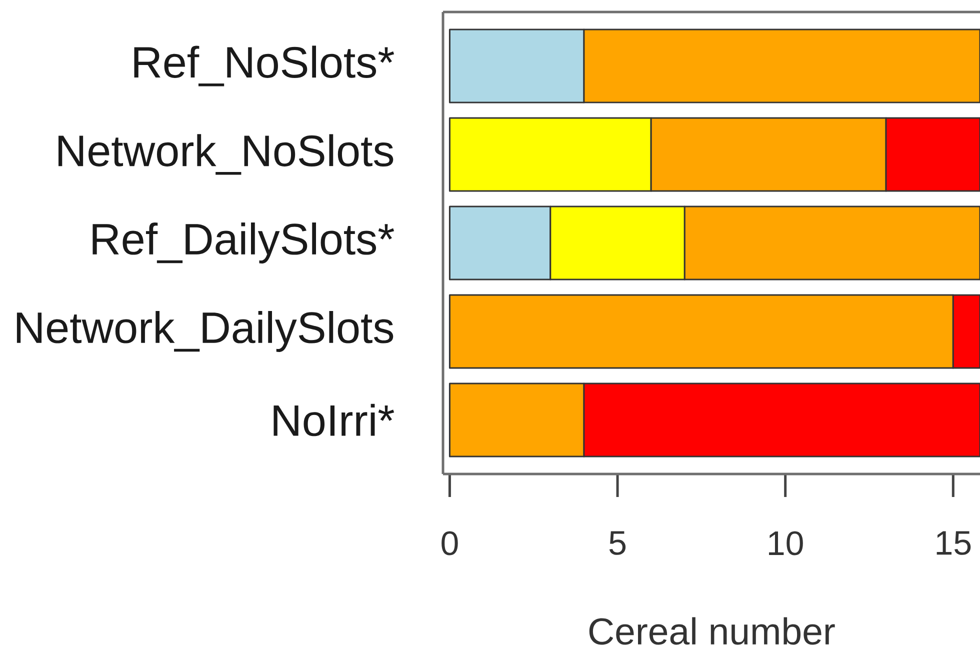 This screenshot has width=980, height=651. I want to click on x-tick-label: 5, so click(617, 543).